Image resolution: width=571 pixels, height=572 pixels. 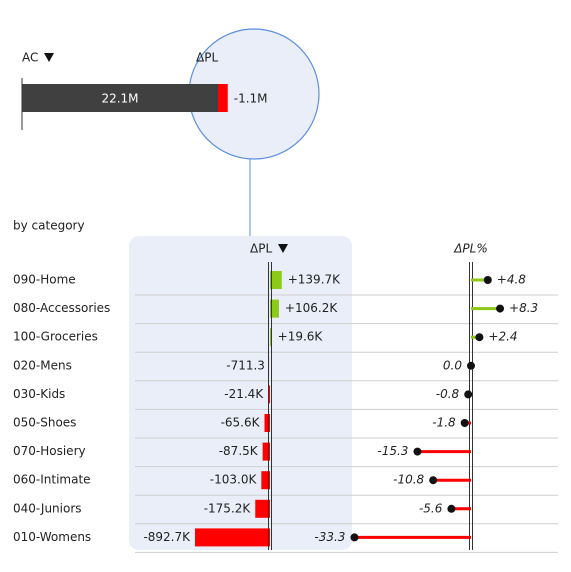 I want to click on value-label: -33.3, so click(x=329, y=537).